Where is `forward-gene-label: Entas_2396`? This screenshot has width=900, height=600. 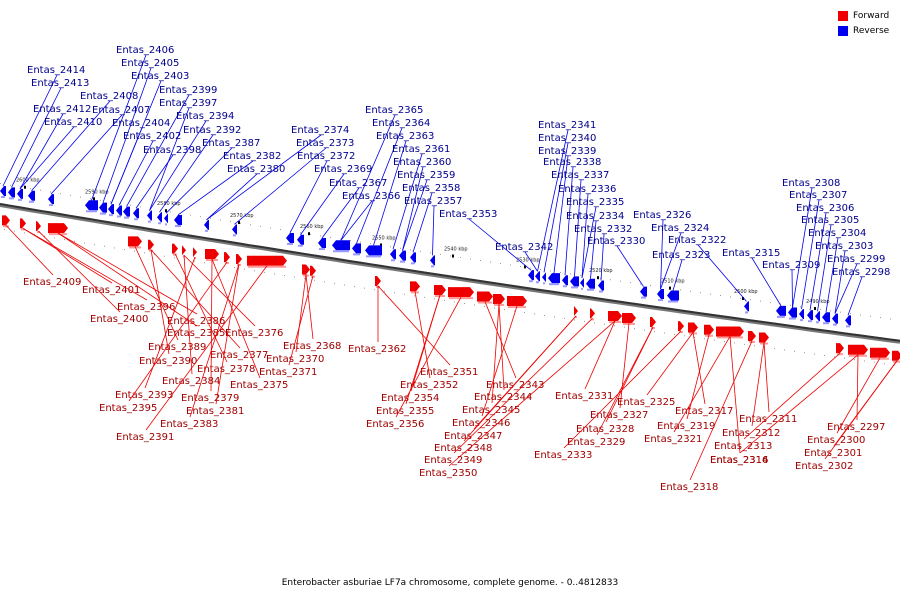 forward-gene-label: Entas_2396 is located at coordinates (146, 307).